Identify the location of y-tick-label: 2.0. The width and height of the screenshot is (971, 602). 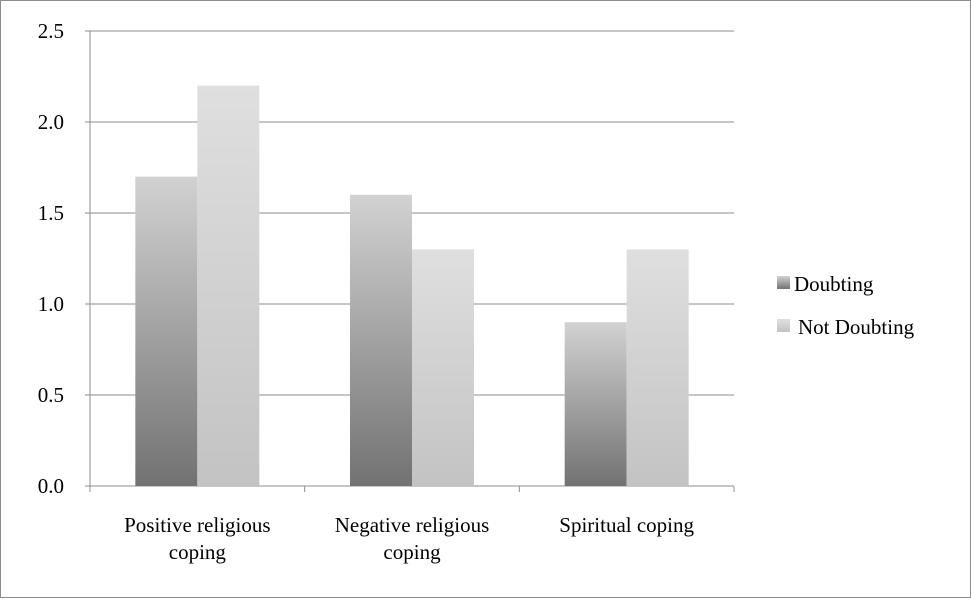
(51, 122).